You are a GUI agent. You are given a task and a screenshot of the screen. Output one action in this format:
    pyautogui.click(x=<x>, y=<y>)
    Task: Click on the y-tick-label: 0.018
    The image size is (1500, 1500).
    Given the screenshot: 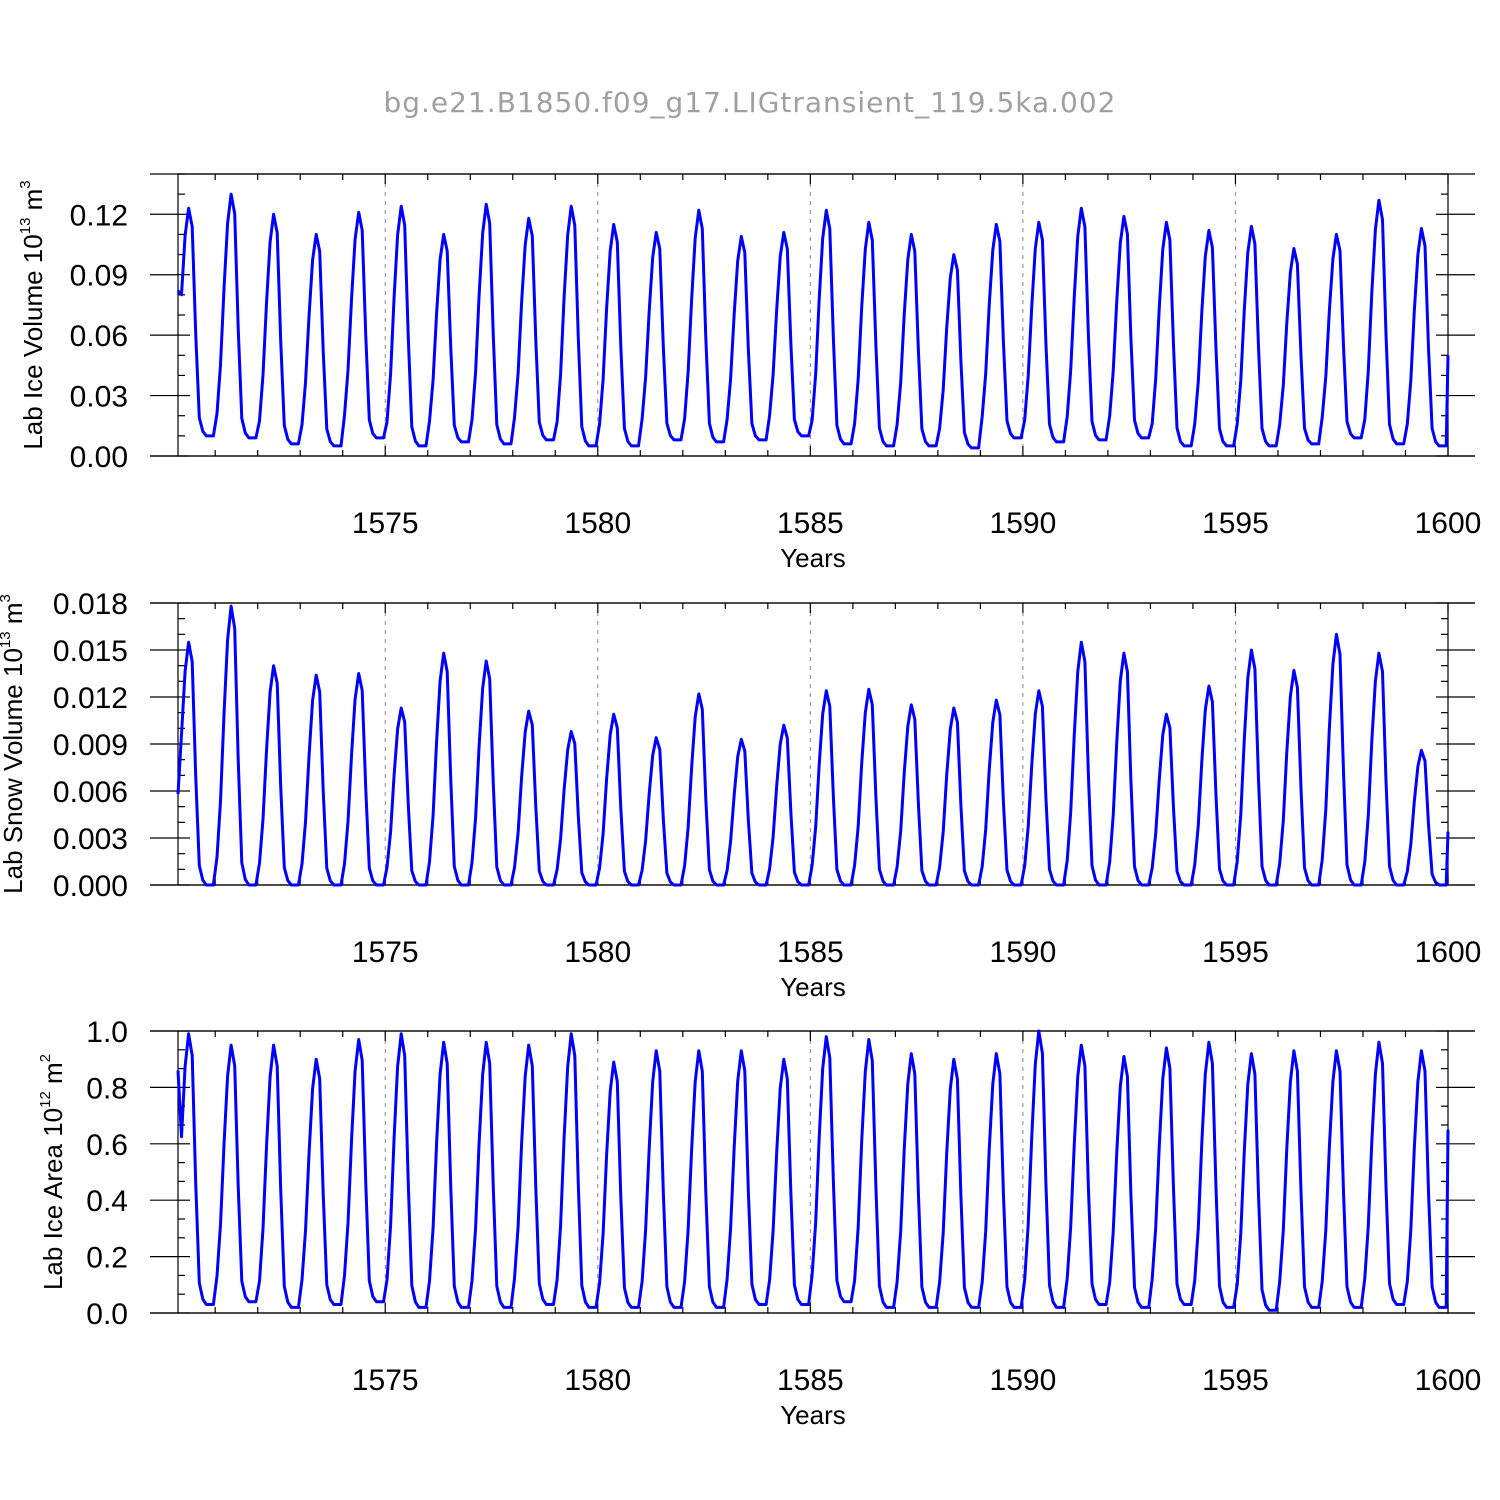 What is the action you would take?
    pyautogui.click(x=90, y=604)
    